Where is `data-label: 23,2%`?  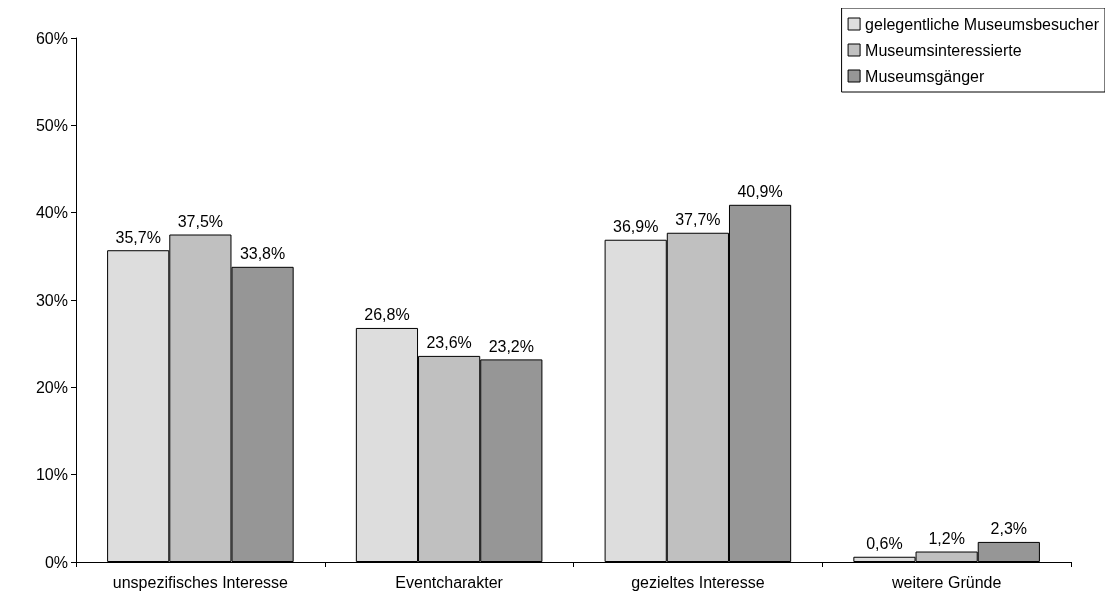 data-label: 23,2% is located at coordinates (511, 346).